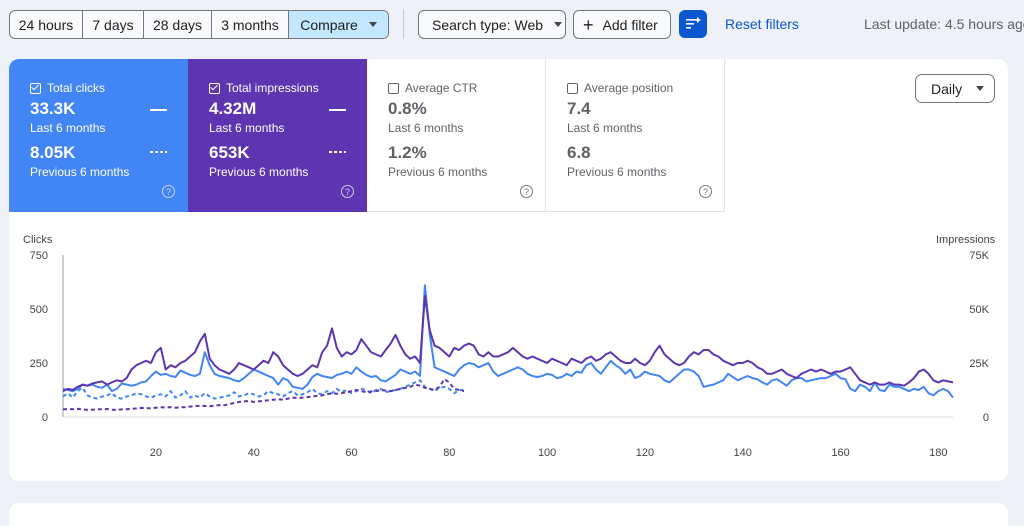 This screenshot has height=526, width=1024. I want to click on search-type-dropdown: Search type: Web, so click(492, 24).